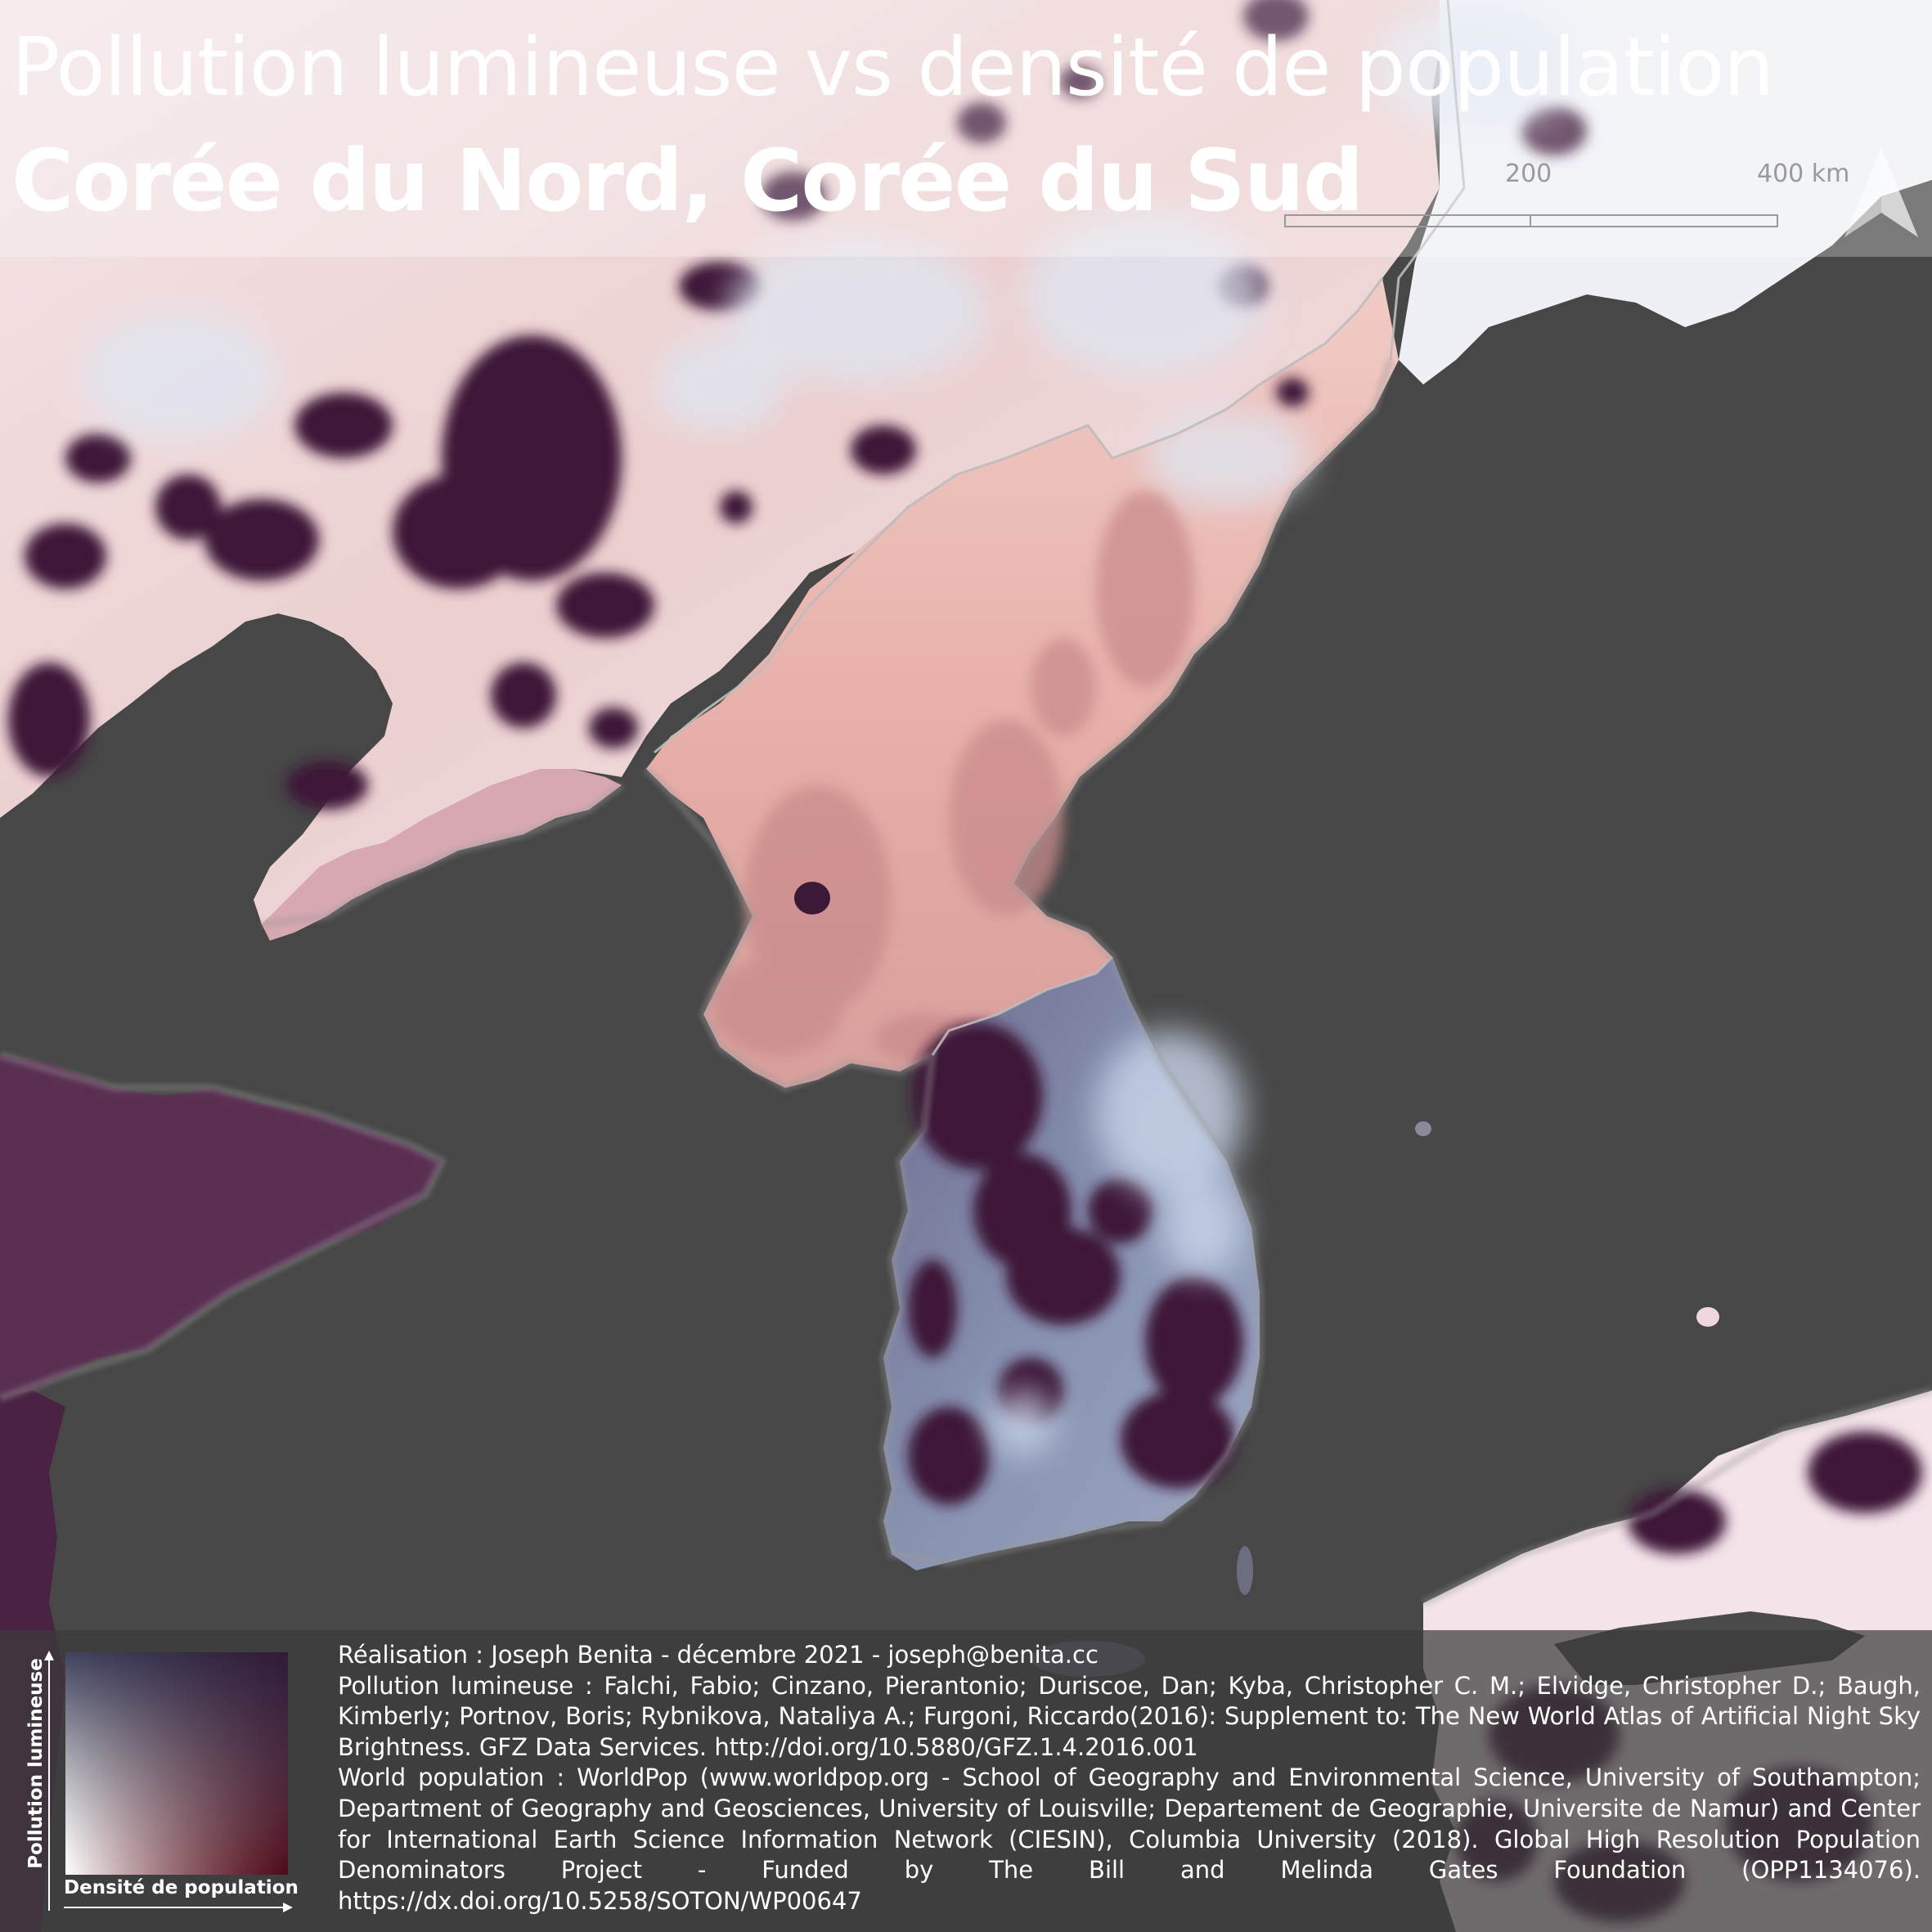 This screenshot has width=1932, height=1932. Describe the element at coordinates (1804, 174) in the screenshot. I see `scale-label-400: 400 km` at that location.